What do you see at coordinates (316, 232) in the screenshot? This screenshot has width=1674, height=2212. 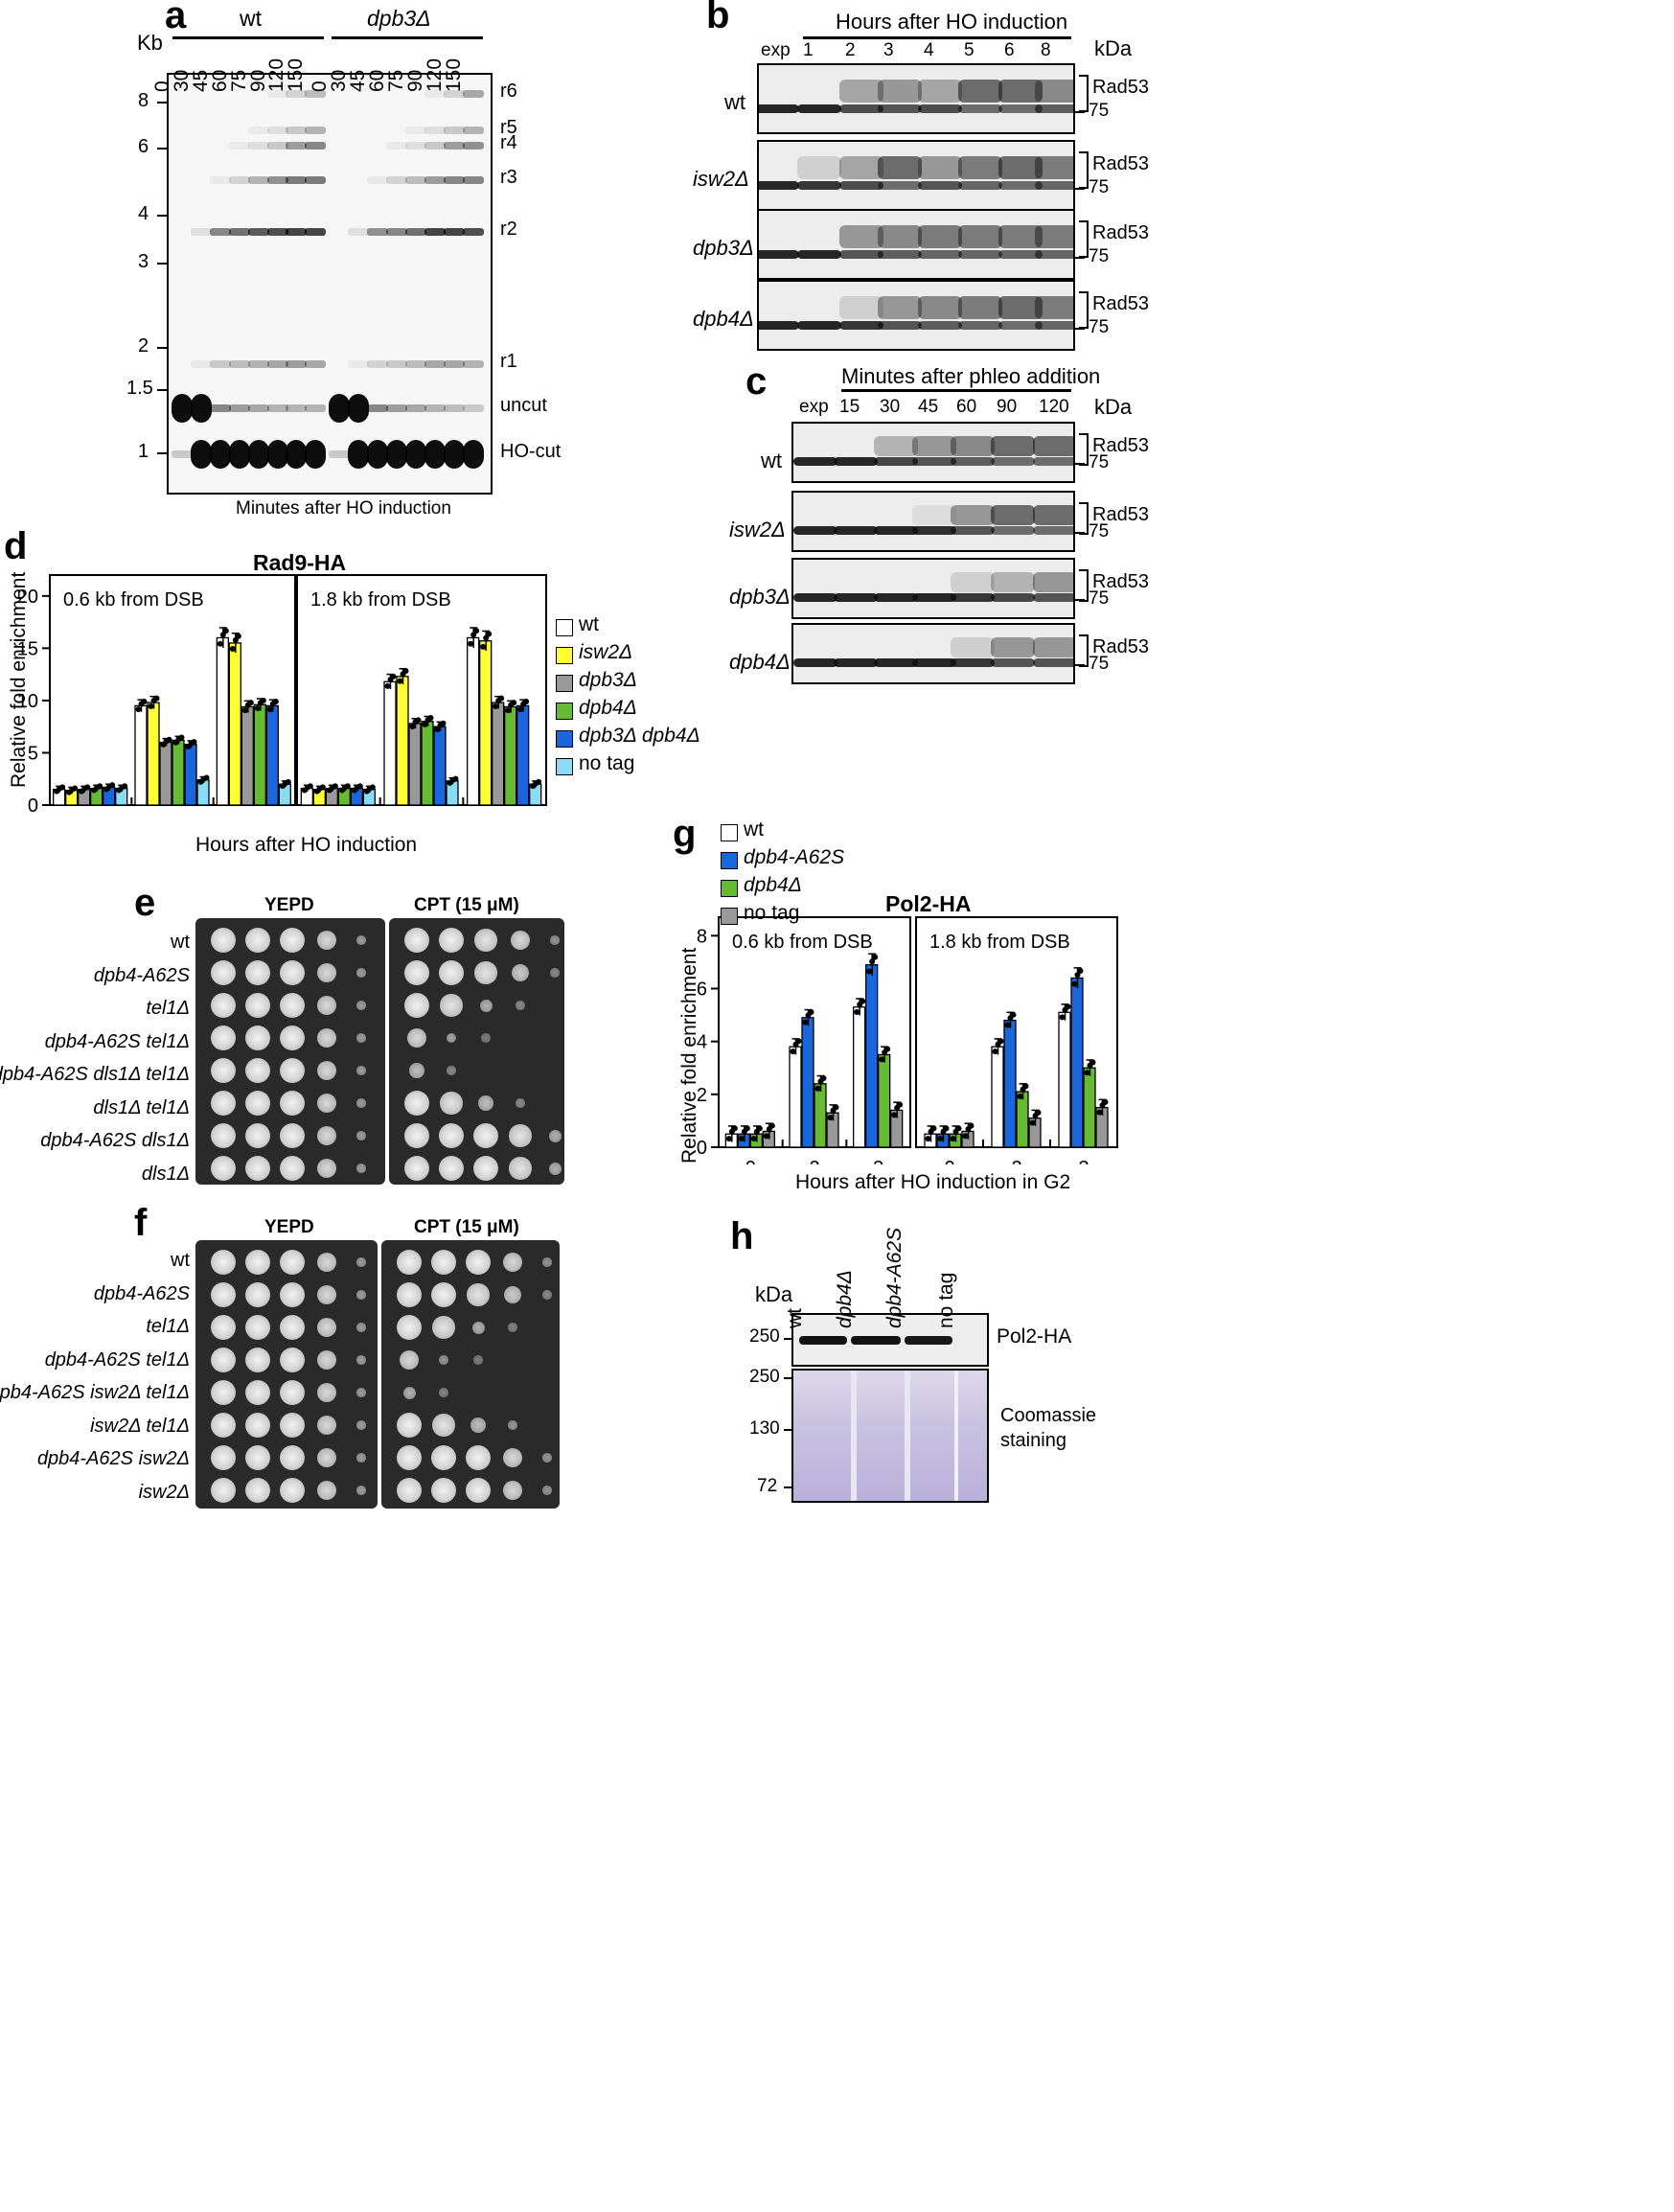 I see `gel-band-r2` at bounding box center [316, 232].